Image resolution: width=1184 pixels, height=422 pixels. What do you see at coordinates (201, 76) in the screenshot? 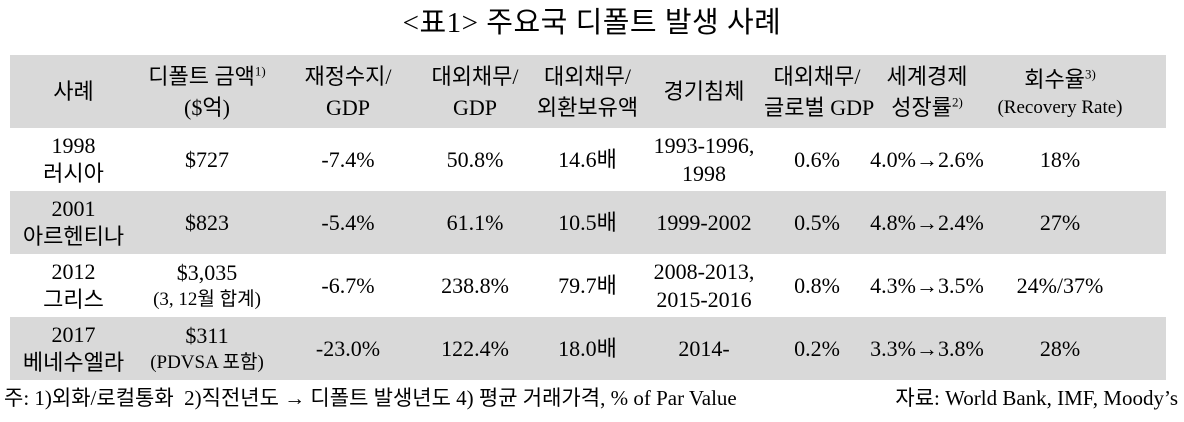
I see `header-text: 디폴트 금액` at bounding box center [201, 76].